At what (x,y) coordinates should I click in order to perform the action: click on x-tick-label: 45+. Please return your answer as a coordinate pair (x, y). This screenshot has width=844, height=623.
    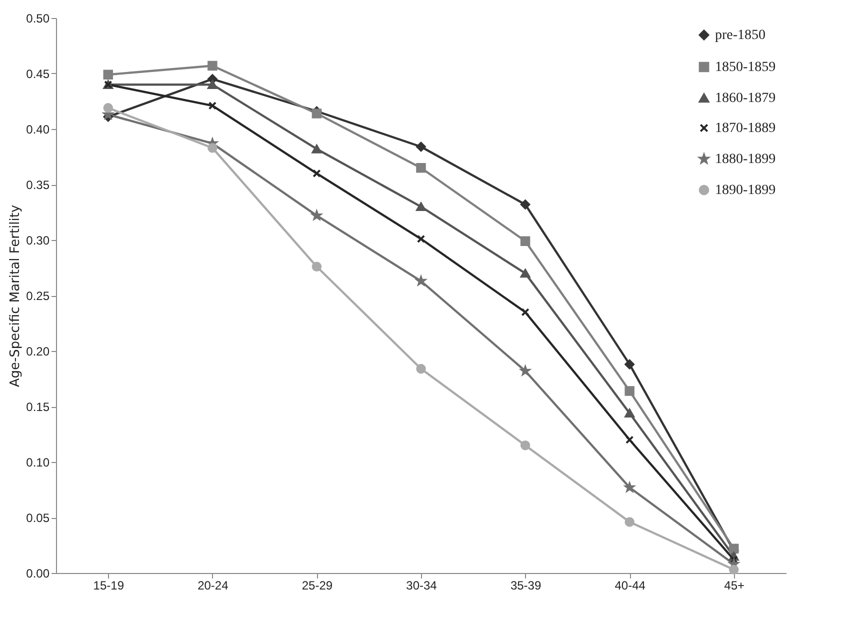
    Looking at the image, I should click on (734, 585).